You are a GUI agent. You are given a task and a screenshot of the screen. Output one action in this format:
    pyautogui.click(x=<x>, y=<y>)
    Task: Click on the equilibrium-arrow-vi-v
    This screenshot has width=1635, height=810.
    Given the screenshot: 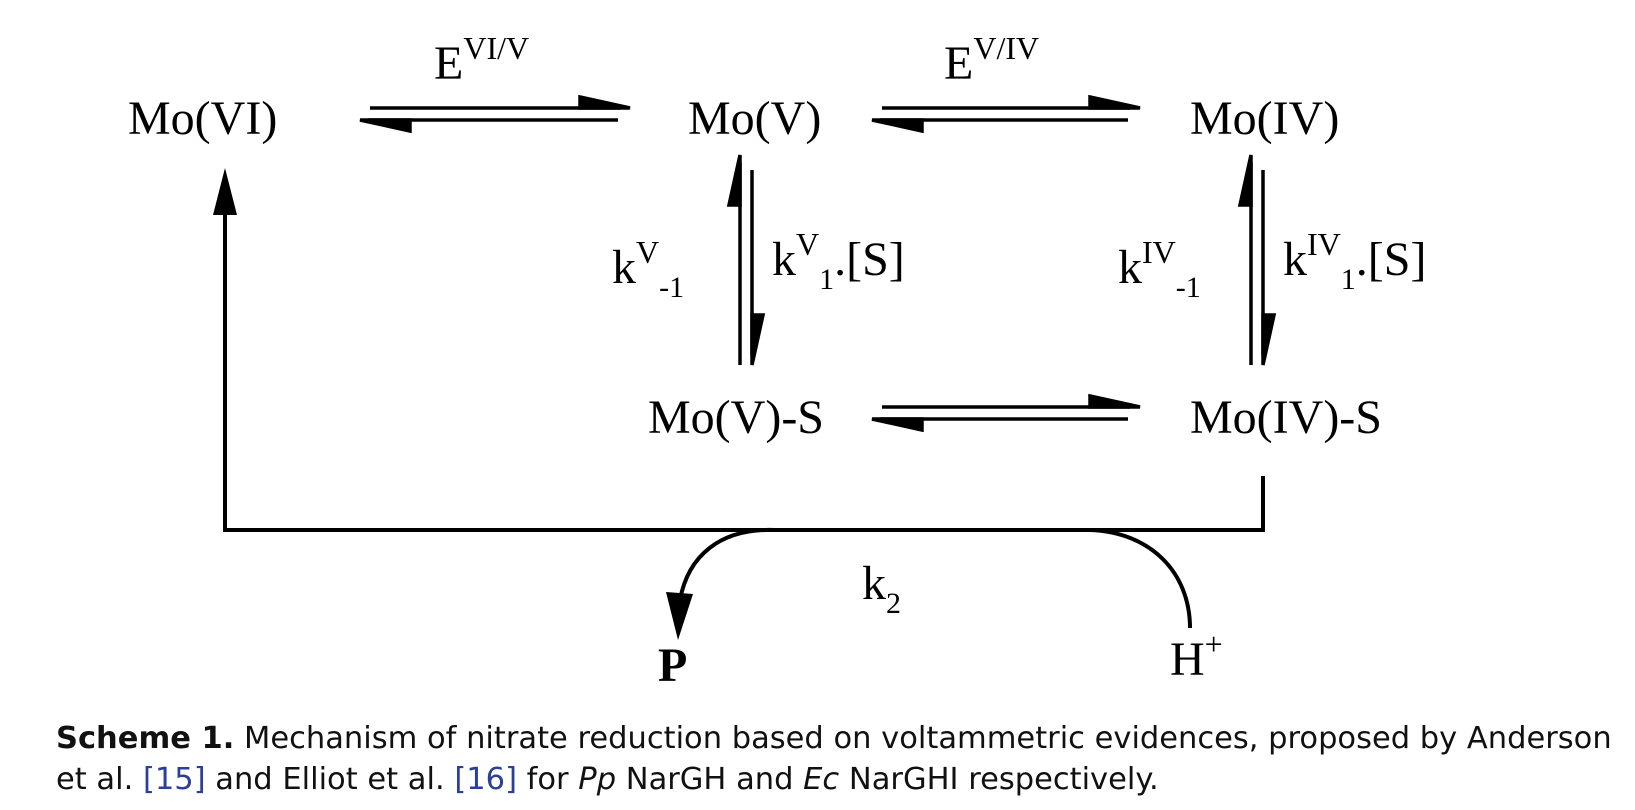 What is the action you would take?
    pyautogui.click(x=495, y=114)
    